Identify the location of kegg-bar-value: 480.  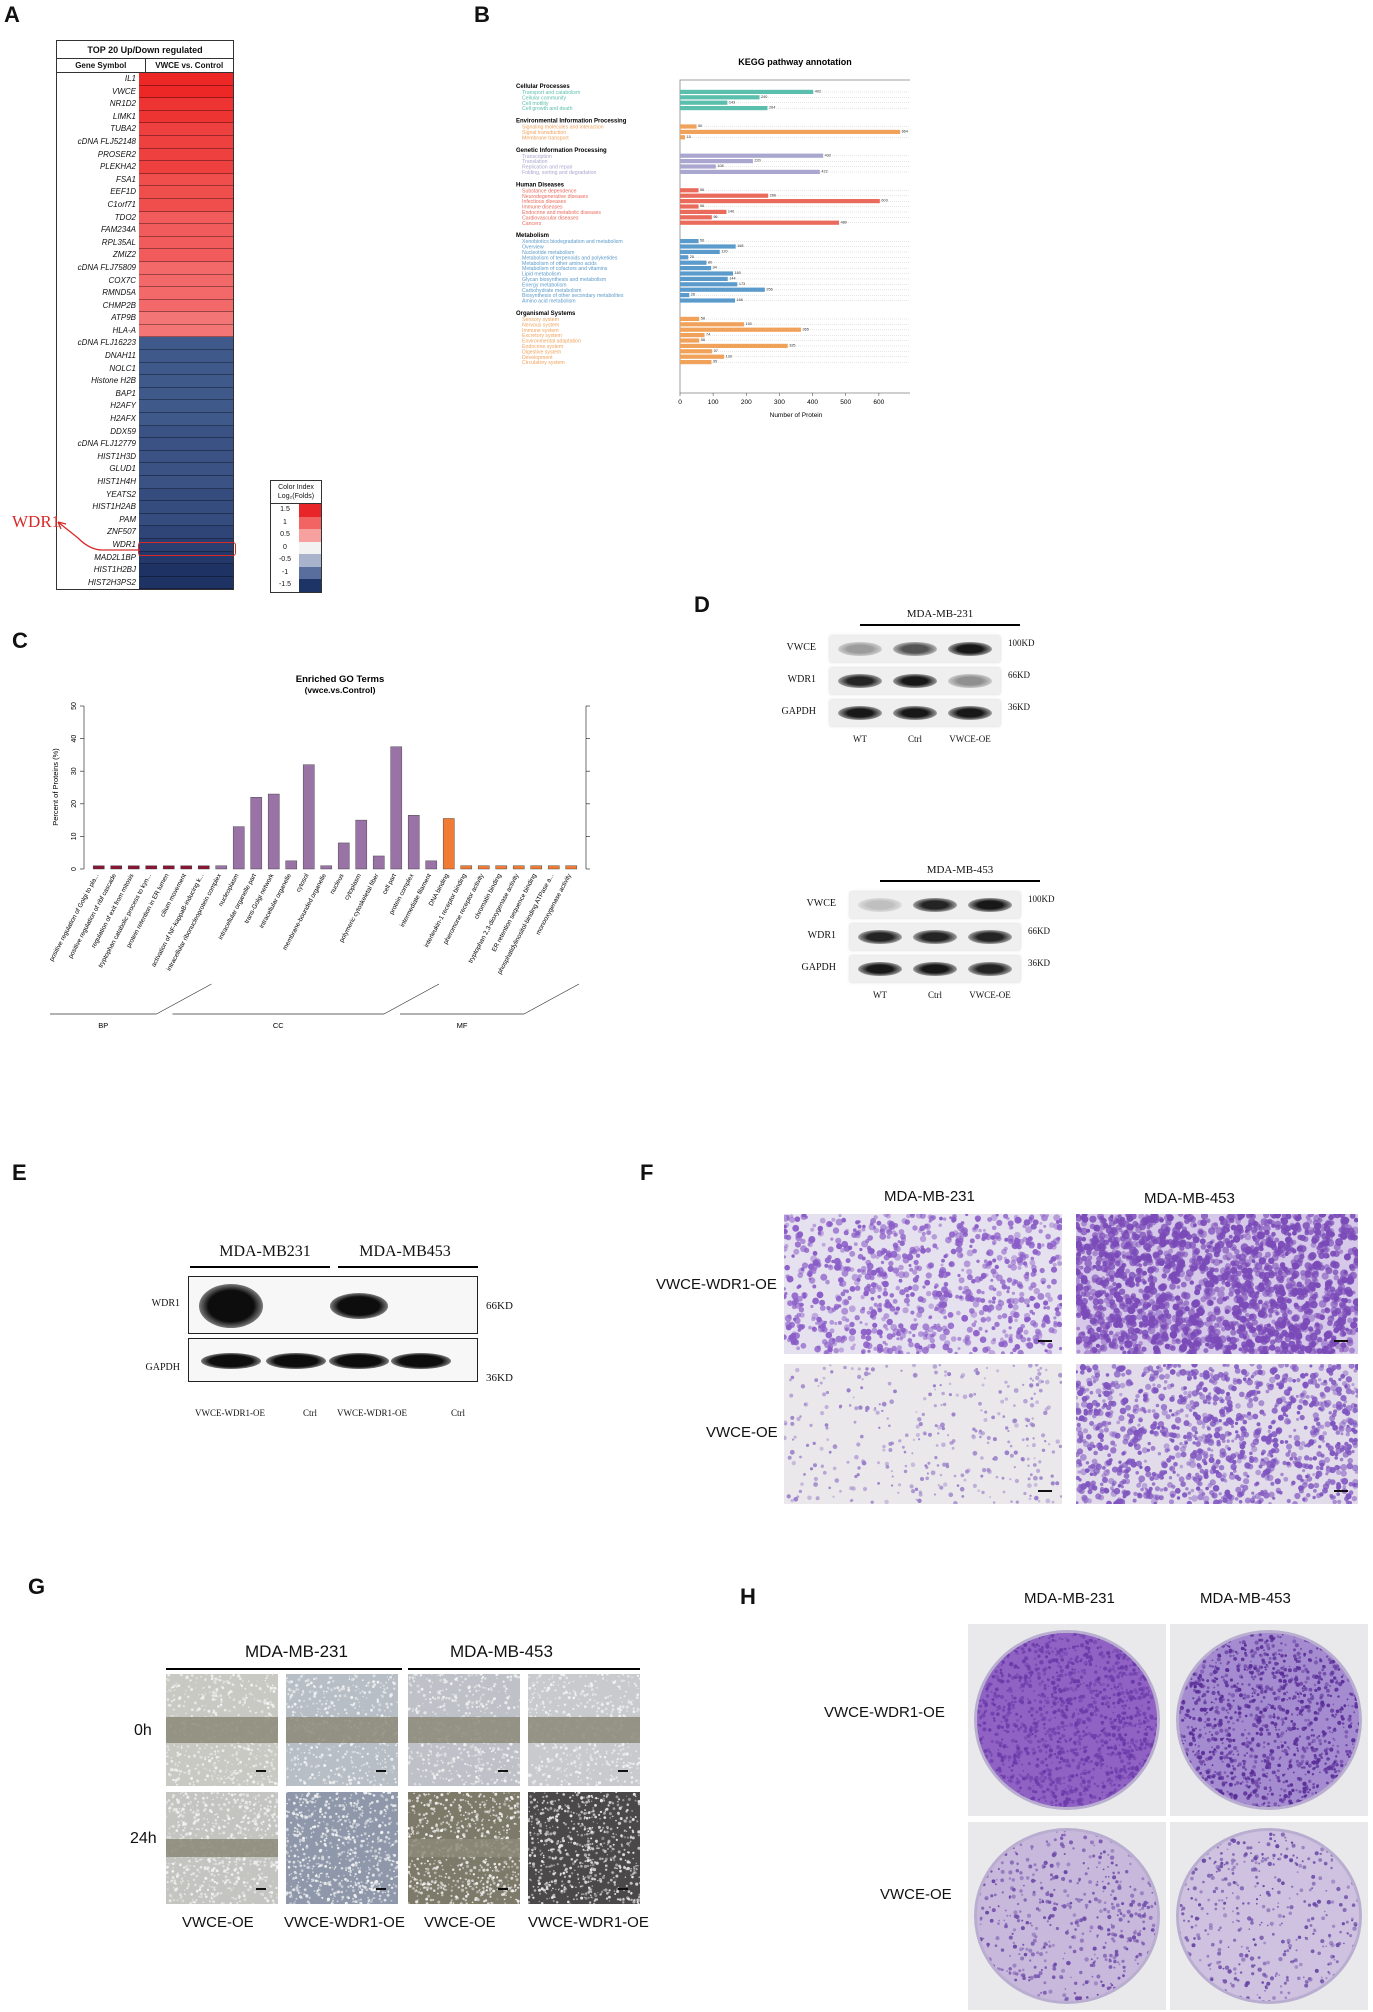
(844, 222).